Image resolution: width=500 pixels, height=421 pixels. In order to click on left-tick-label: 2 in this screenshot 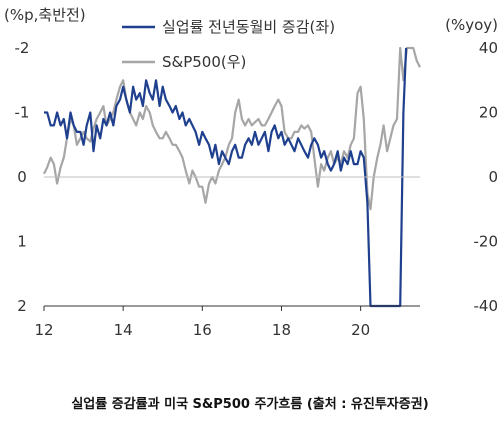, I will do `click(22, 306)`.